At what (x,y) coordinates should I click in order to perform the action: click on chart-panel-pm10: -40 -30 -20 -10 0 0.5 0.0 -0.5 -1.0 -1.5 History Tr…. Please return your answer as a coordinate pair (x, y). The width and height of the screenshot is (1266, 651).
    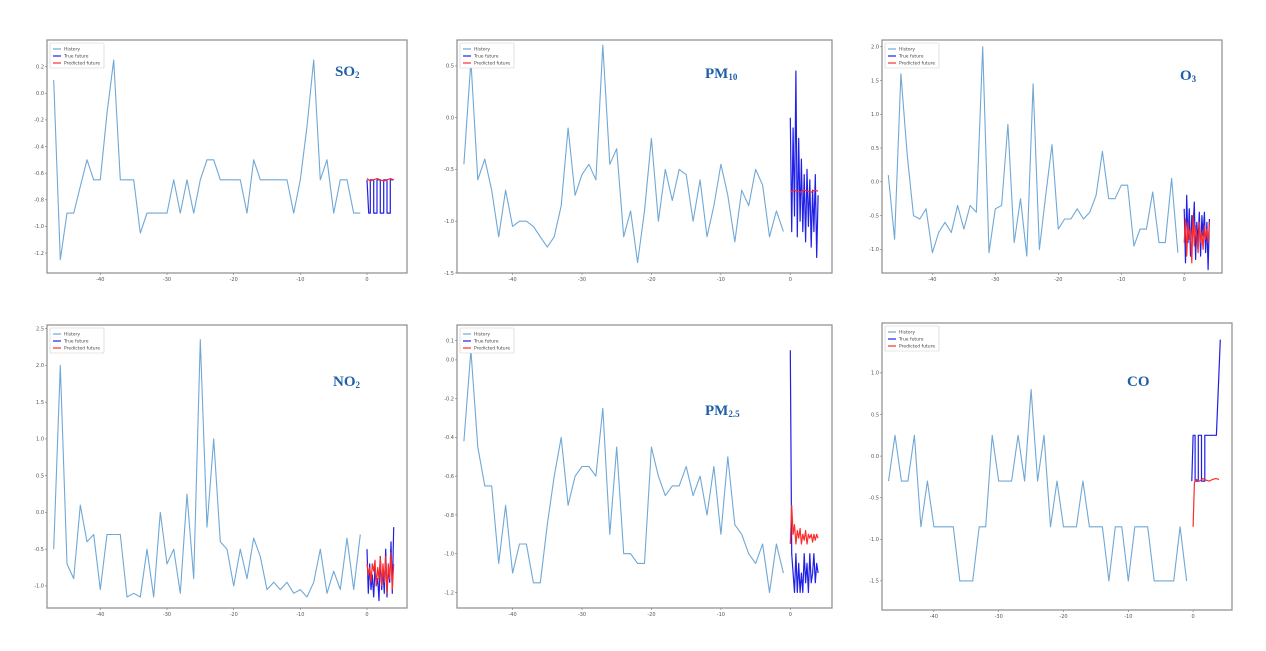
    Looking at the image, I should click on (637, 161).